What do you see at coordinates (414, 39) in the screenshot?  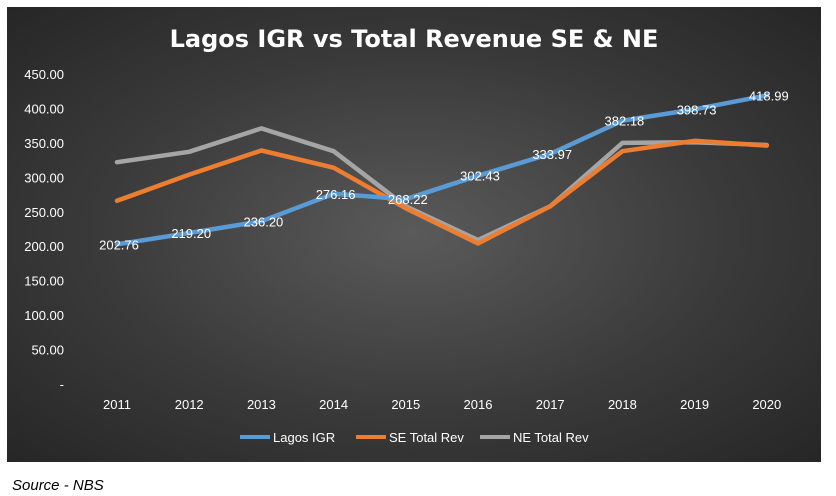 I see `chart-title: Lagos IGR vs Total Revenue SE & NE` at bounding box center [414, 39].